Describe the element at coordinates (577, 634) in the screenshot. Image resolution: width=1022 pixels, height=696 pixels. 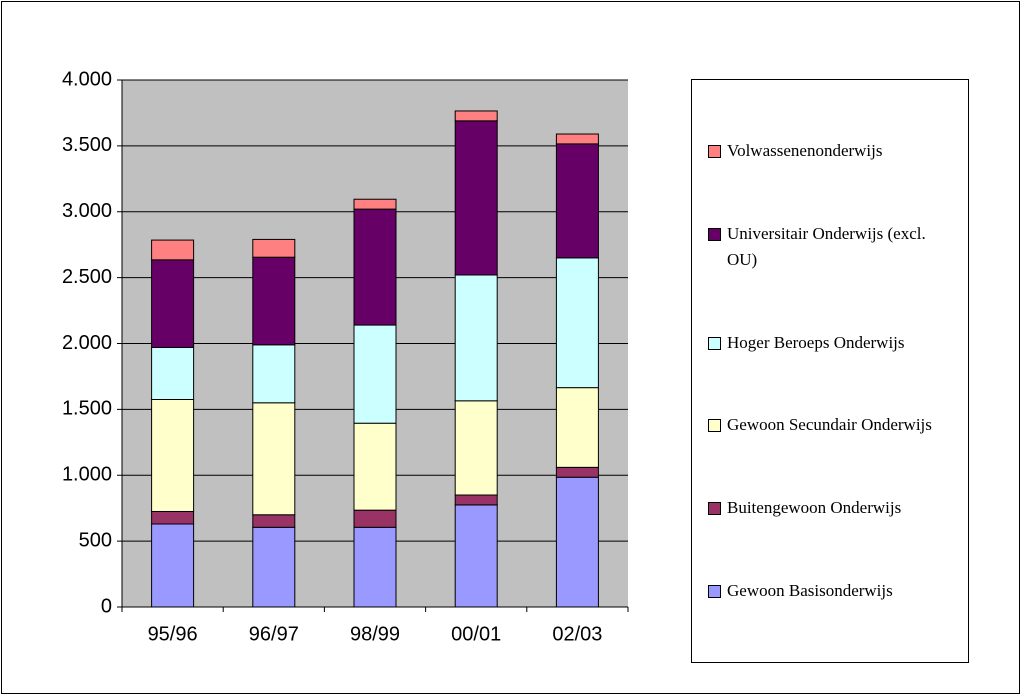
I see `x-tick-label: 02/03` at that location.